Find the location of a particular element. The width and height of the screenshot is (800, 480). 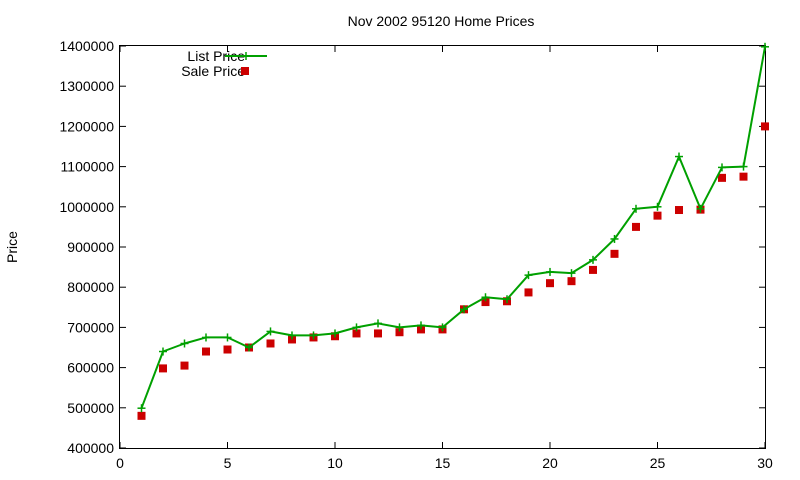

x-tick-label: 20 is located at coordinates (550, 463).